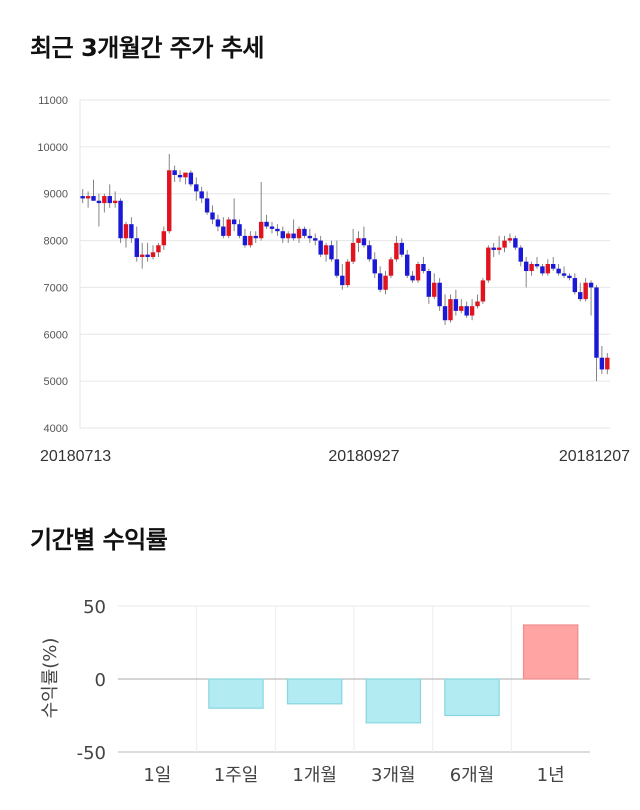 The height and width of the screenshot is (810, 640). Describe the element at coordinates (91, 753) in the screenshot. I see `y-tick-label: -50` at that location.